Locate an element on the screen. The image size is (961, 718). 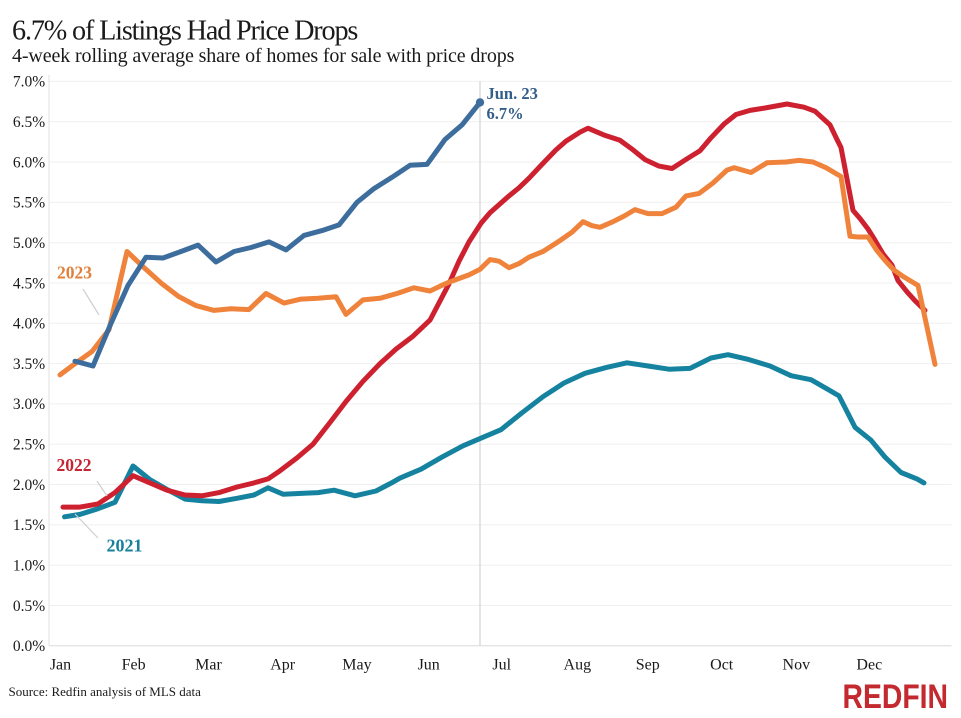
svg-text: Oct is located at coordinates (722, 665).